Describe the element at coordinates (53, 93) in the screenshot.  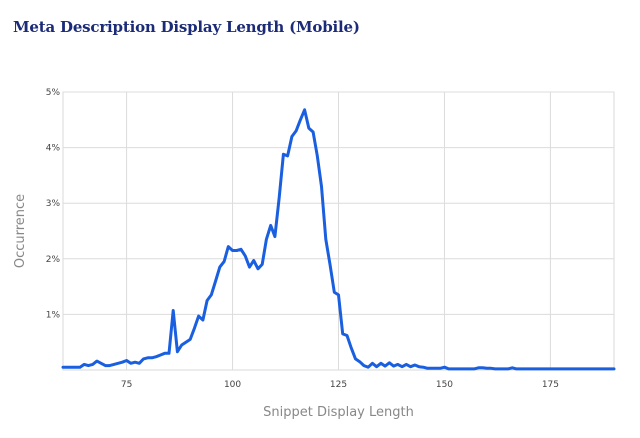
I see `y-tick-label: 5%` at that location.